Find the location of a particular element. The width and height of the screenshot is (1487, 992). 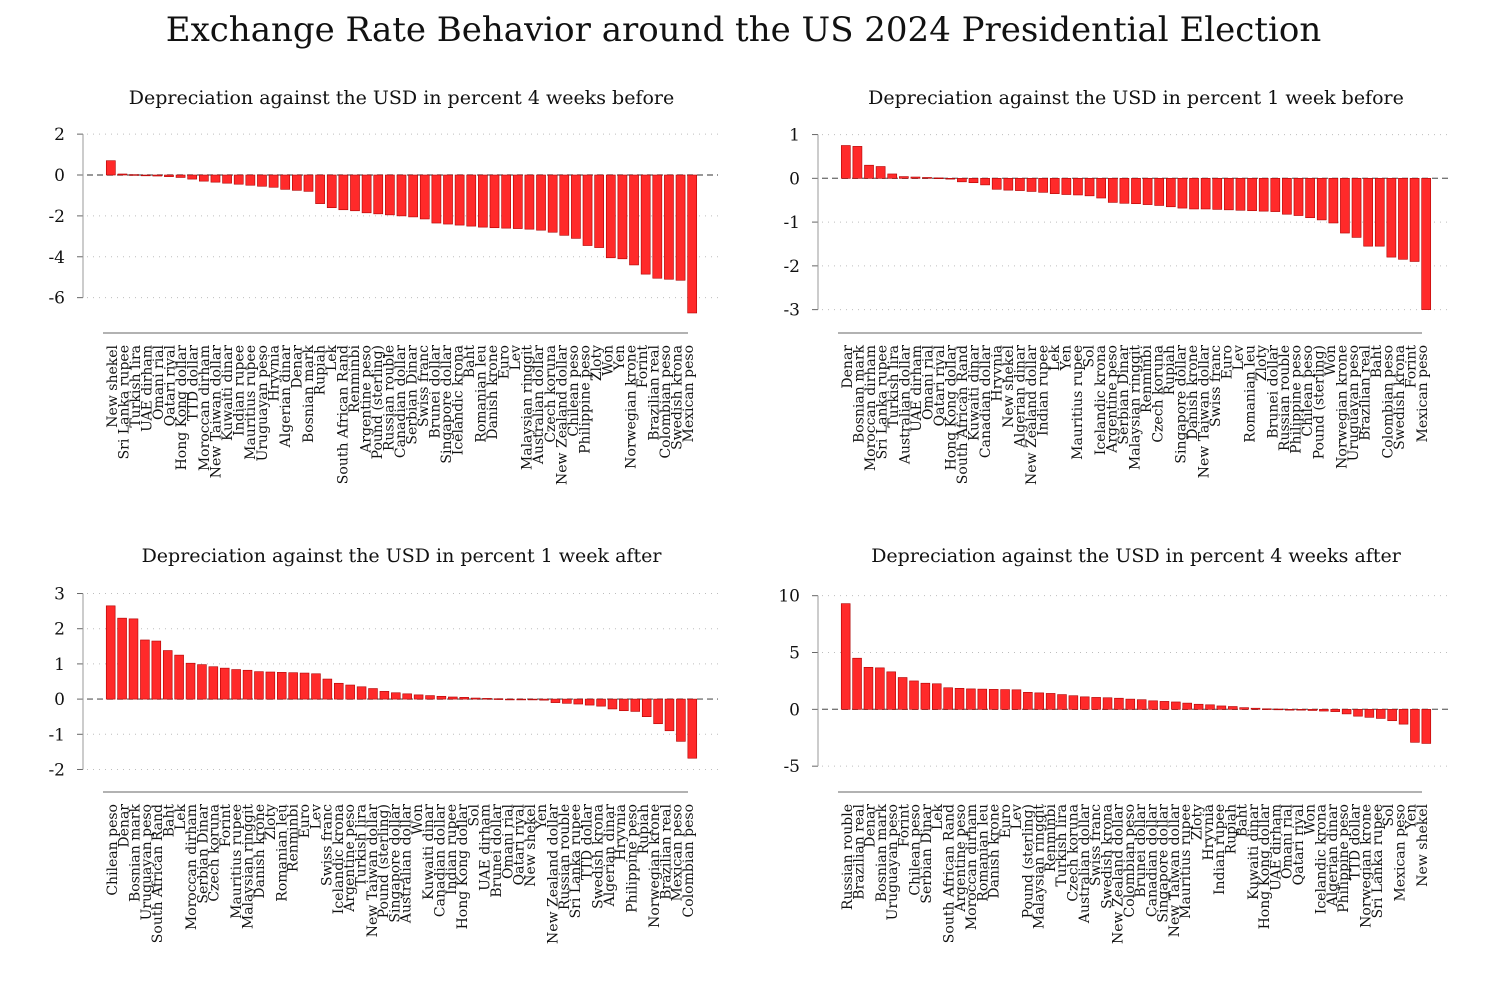

x-tick-label: Yen is located at coordinates (542, 817).